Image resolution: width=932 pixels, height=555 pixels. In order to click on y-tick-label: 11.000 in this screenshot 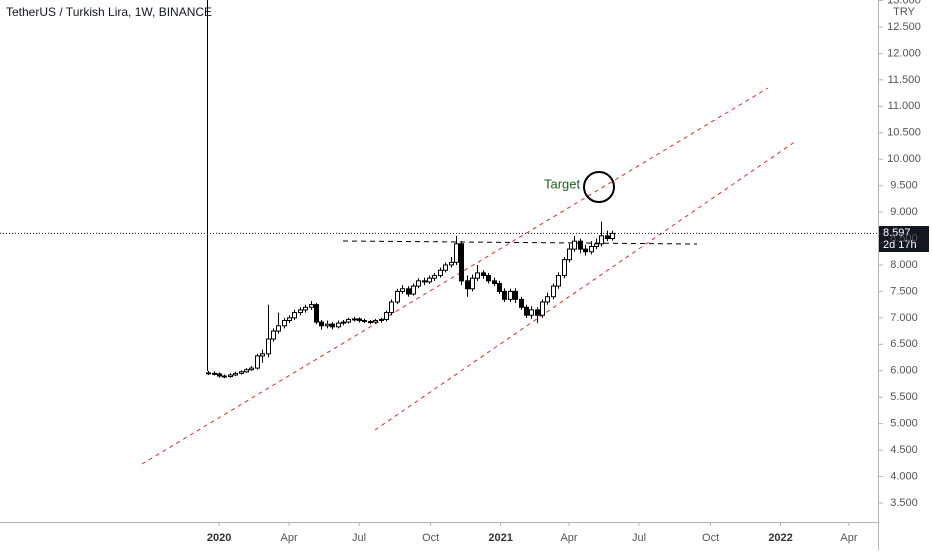, I will do `click(904, 106)`.